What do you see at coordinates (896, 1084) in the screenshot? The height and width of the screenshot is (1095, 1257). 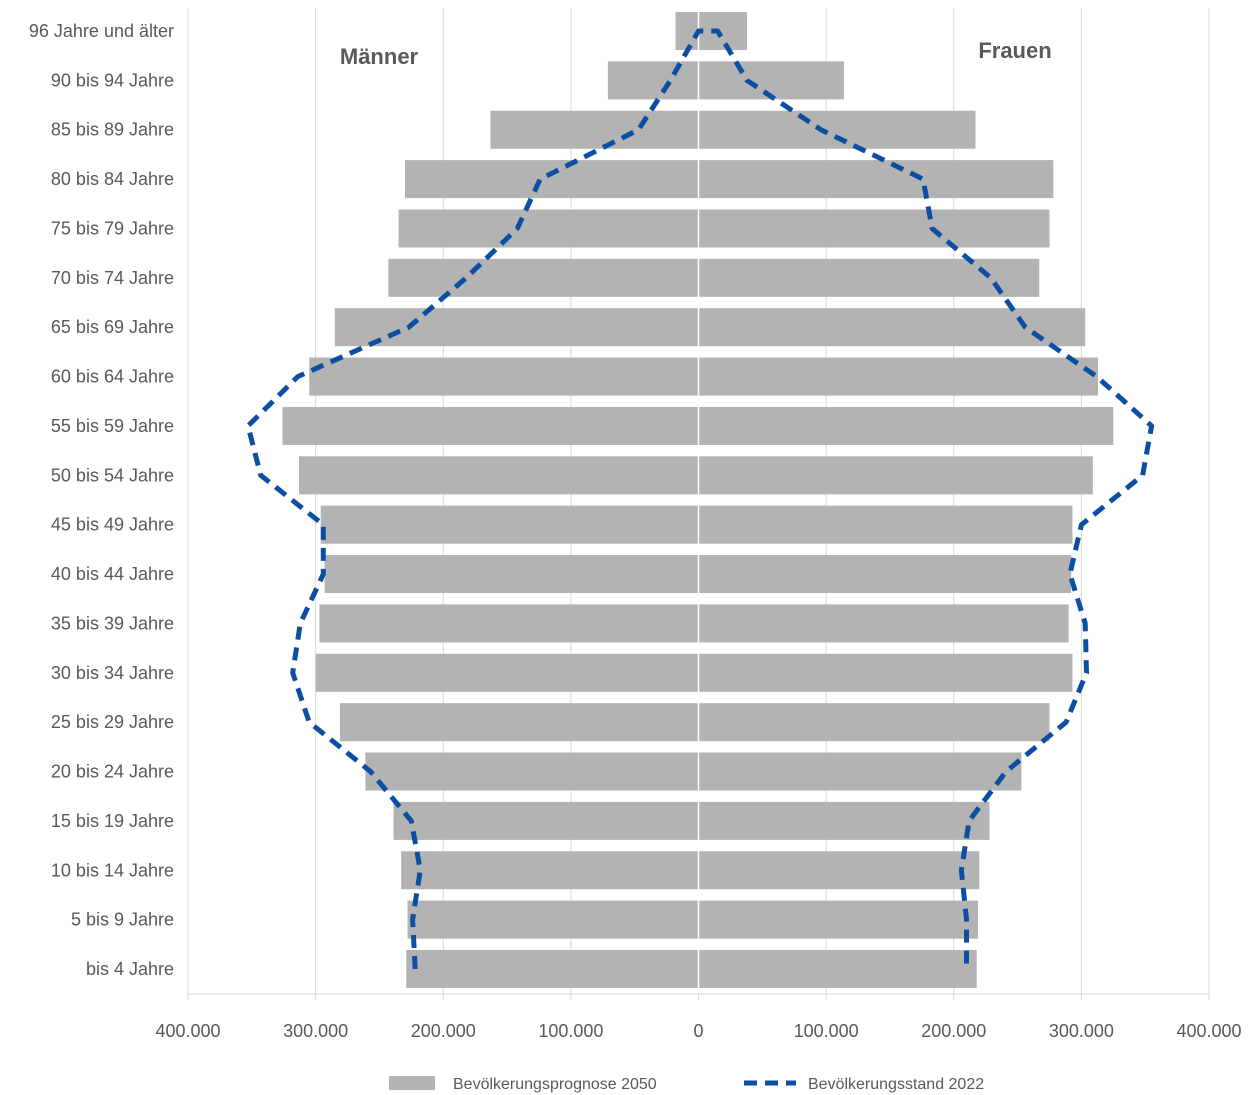 I see `legend-label-2022: Bevölkerungsstand 2022` at bounding box center [896, 1084].